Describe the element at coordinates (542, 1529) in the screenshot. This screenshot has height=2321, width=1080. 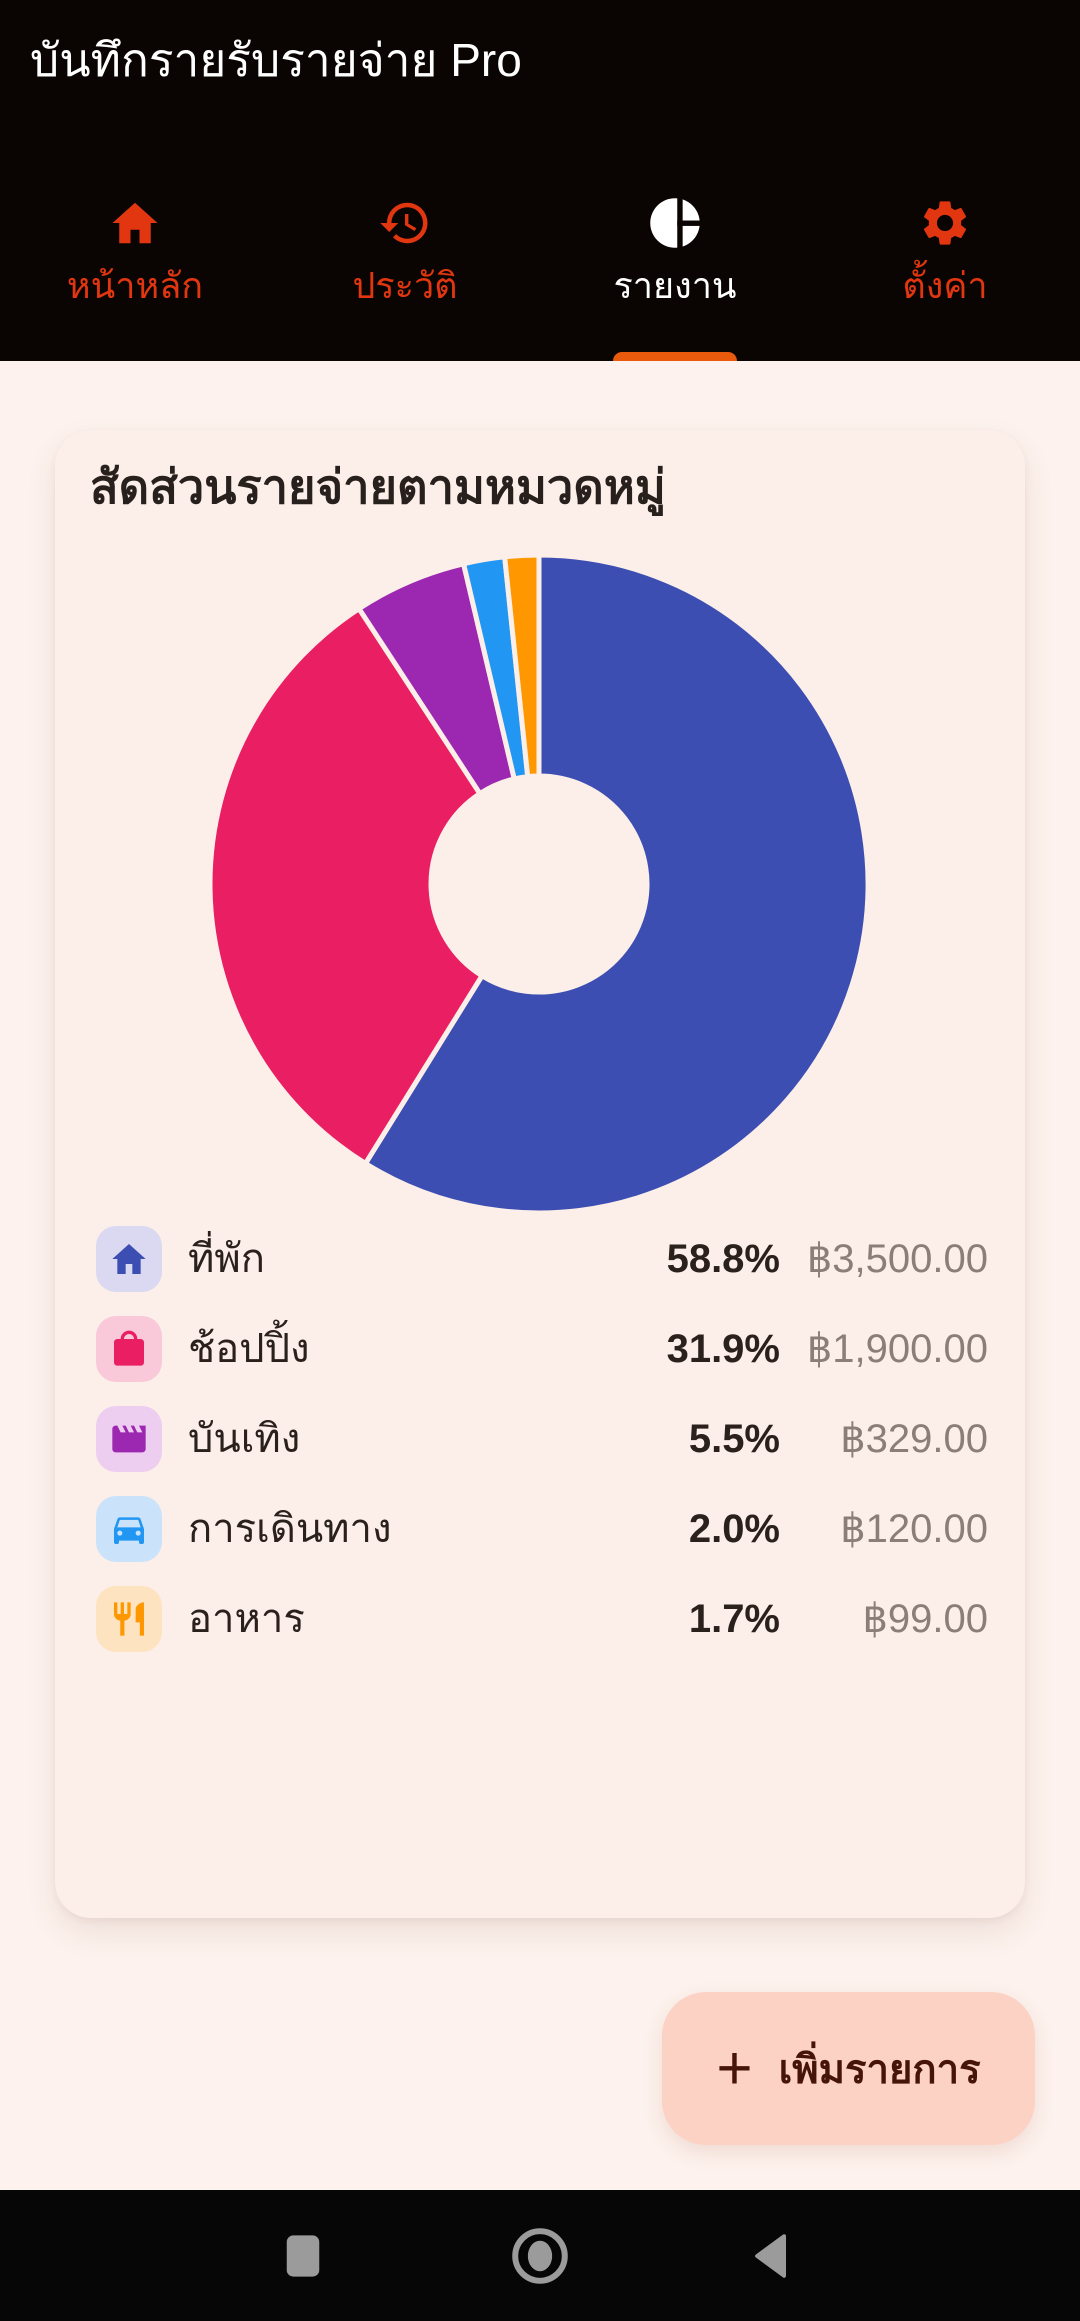
I see `legend-row: การเดินทาง 2.0% ฿120.00` at that location.